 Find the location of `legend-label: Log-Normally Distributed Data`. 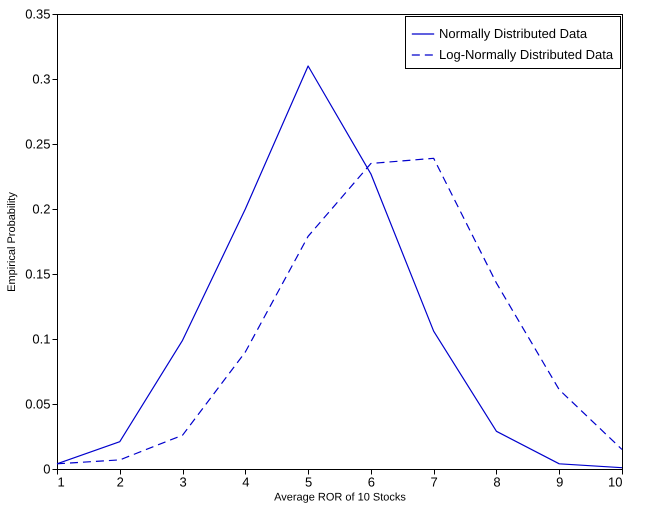

legend-label: Log-Normally Distributed Data is located at coordinates (526, 54).